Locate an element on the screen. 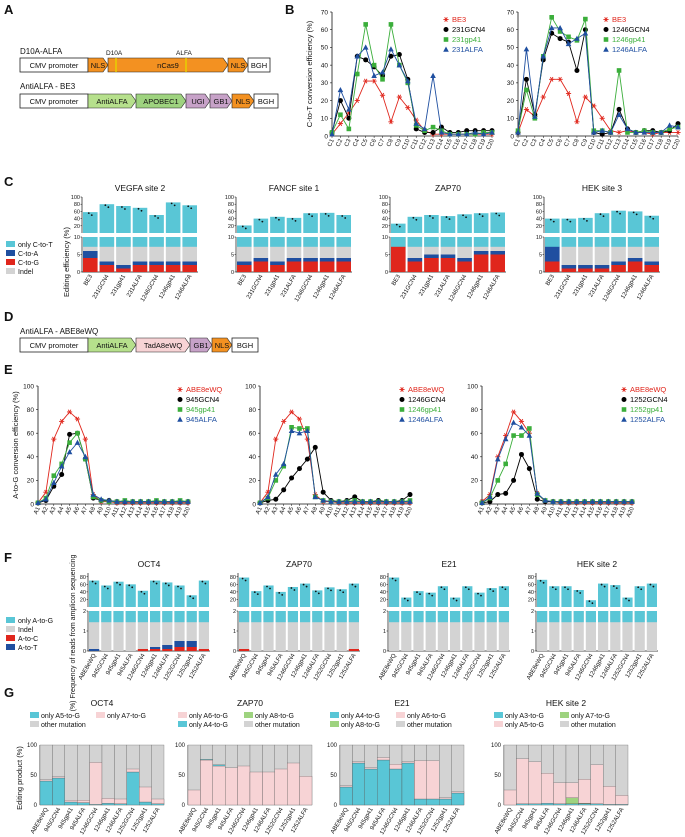 This screenshot has width=685, height=837. panel-letter: E is located at coordinates (8, 369).